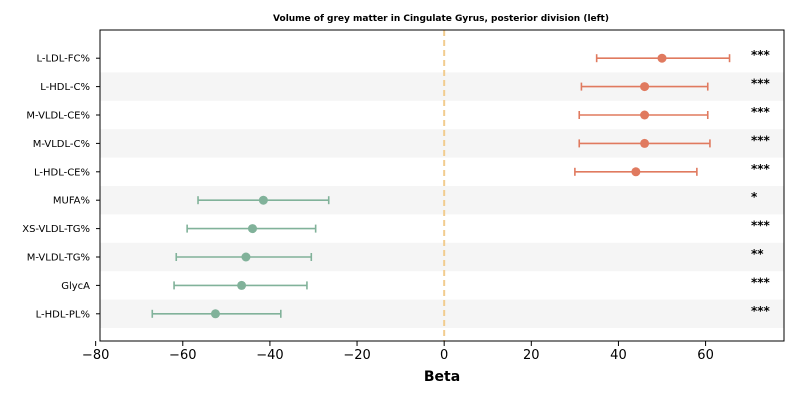  Describe the element at coordinates (71, 201) in the screenshot. I see `row-label: MUFA%` at that location.